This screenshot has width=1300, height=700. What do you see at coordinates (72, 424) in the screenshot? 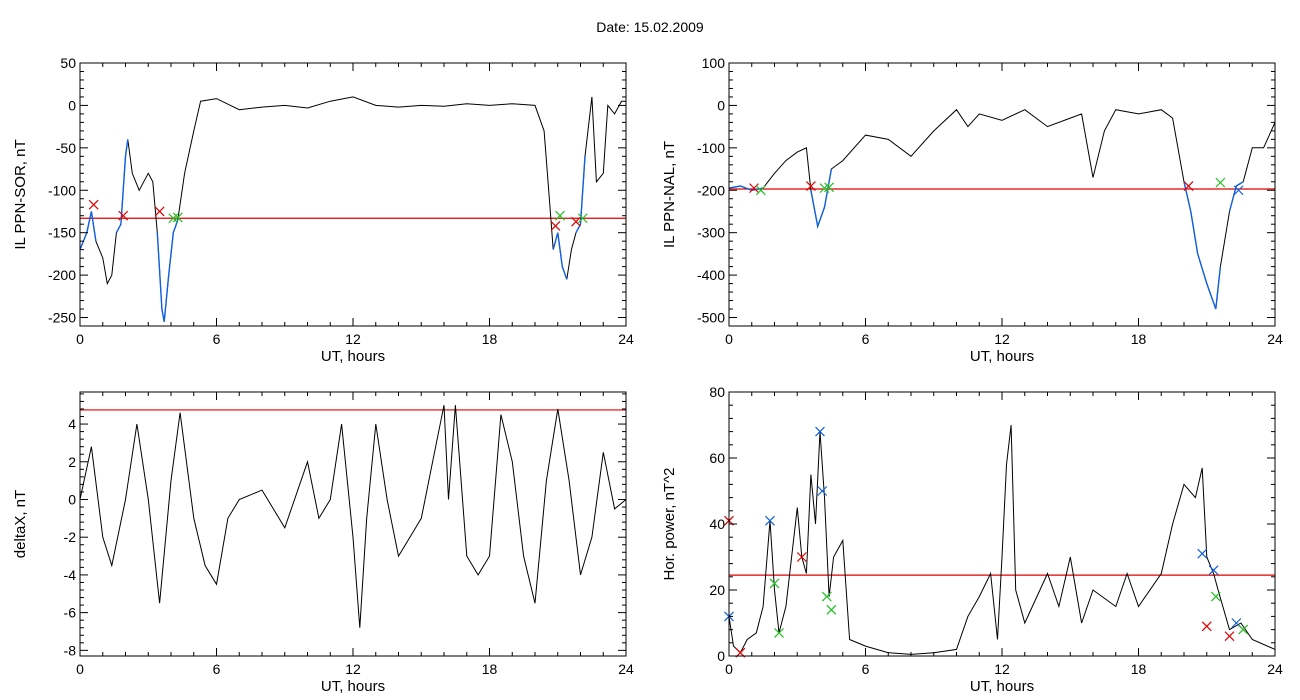
I see `y-tick-label: 4` at bounding box center [72, 424].